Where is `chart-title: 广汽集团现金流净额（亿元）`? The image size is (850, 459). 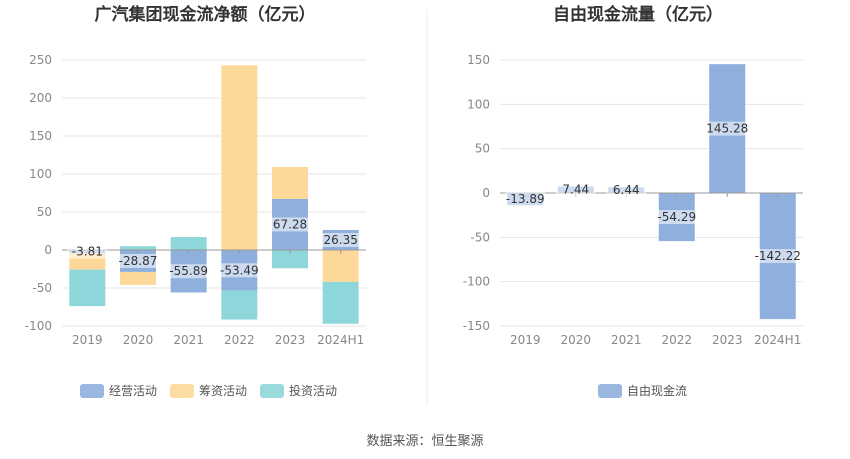
chart-title: 广汽集团现金流净额（亿元） is located at coordinates (205, 14).